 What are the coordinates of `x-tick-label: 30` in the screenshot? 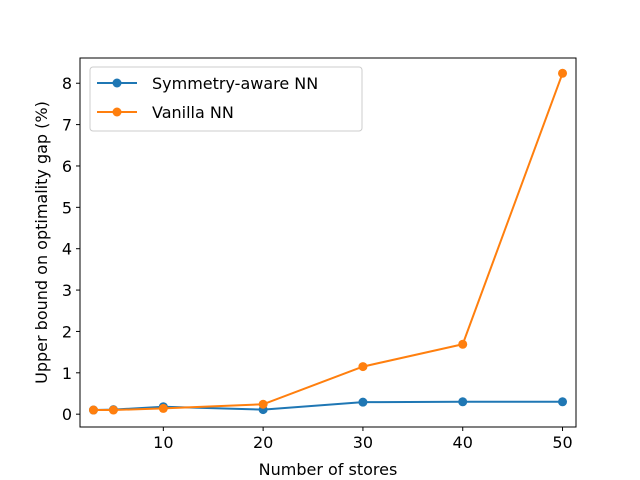 It's located at (363, 442).